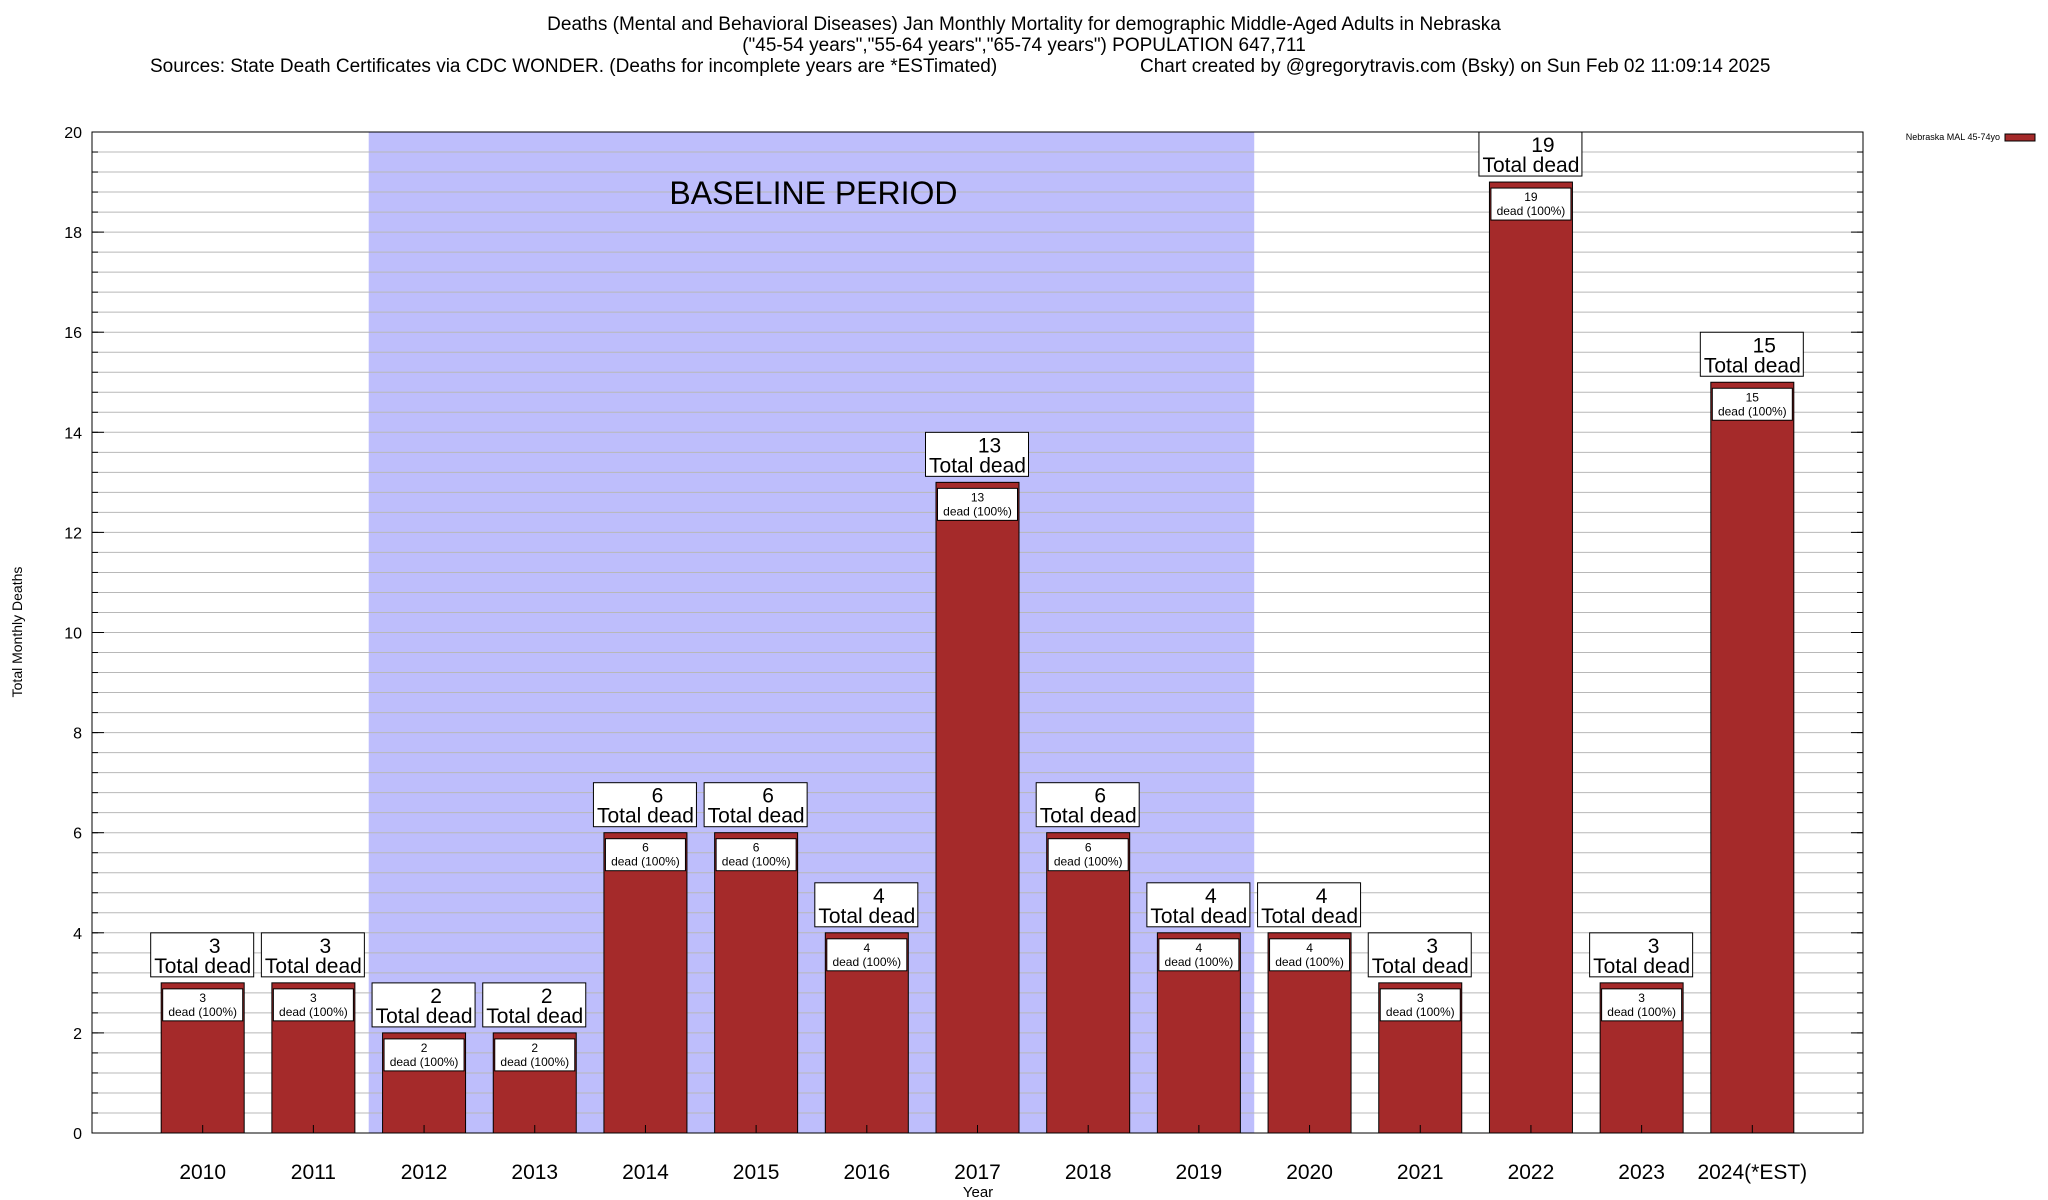 The height and width of the screenshot is (1200, 2048). What do you see at coordinates (1199, 1172) in the screenshot?
I see `x-tick-label: 2019` at bounding box center [1199, 1172].